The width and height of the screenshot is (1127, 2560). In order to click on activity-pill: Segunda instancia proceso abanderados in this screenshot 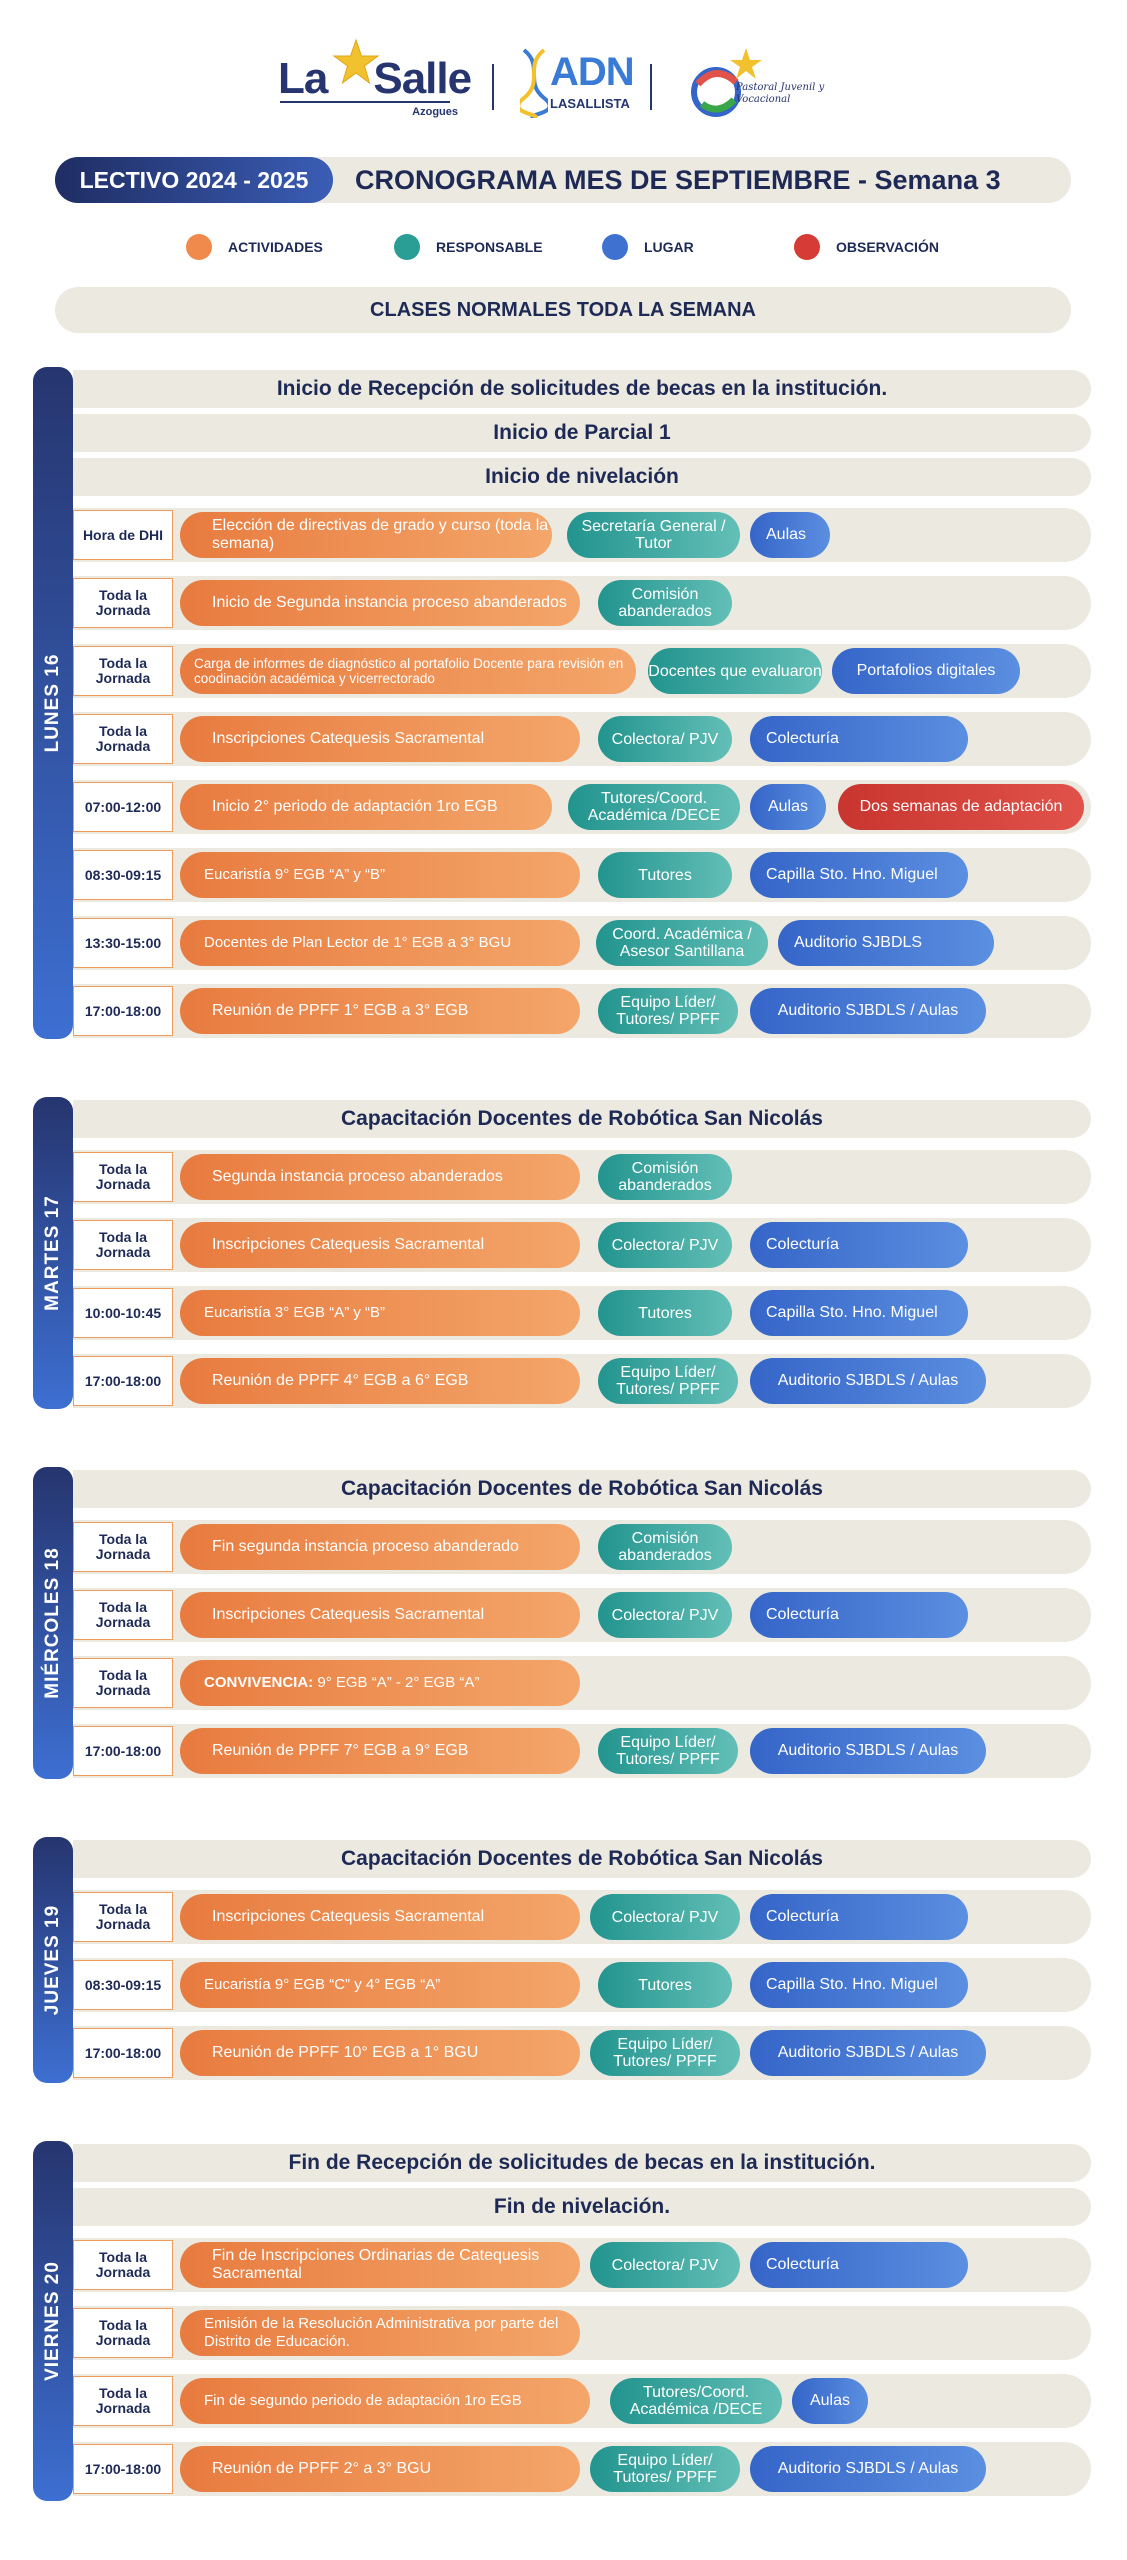, I will do `click(380, 1177)`.